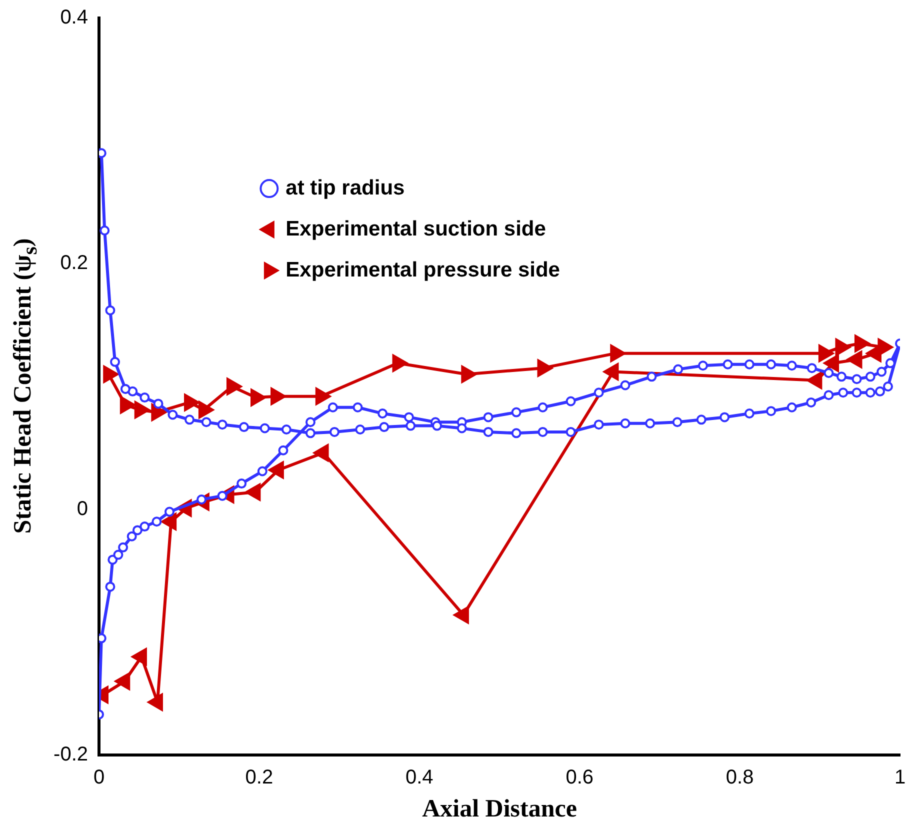 This screenshot has height=825, width=911. What do you see at coordinates (259, 777) in the screenshot?
I see `x-tick-label: 0.2` at bounding box center [259, 777].